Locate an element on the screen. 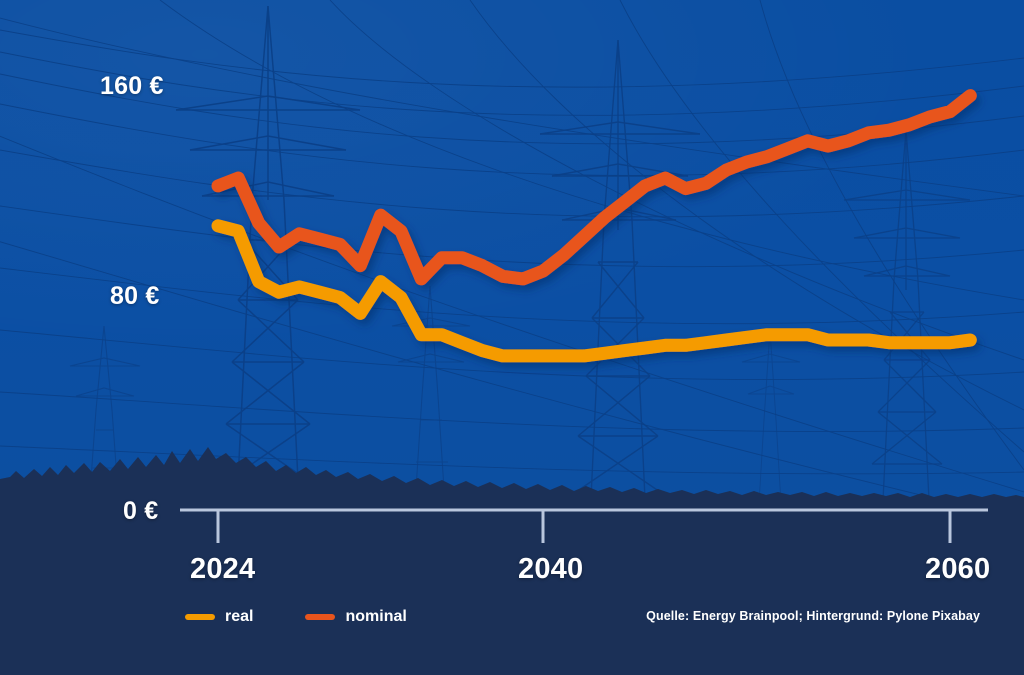 This screenshot has width=1024, height=675. y-tick-label-0: 0 € is located at coordinates (141, 511).